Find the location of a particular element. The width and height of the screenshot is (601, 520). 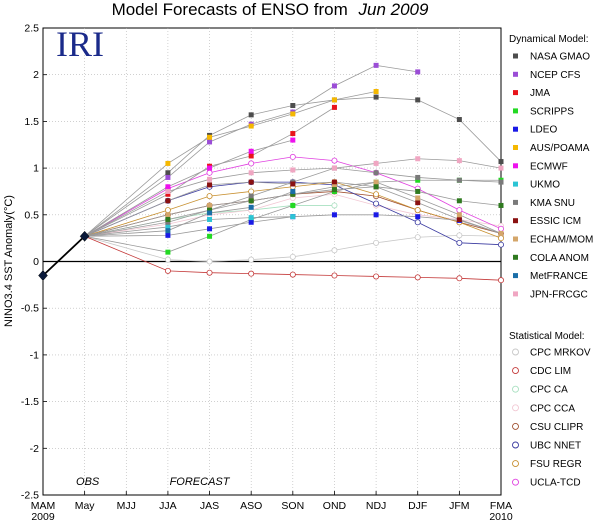

y-tick-label: 0 is located at coordinates (36, 262).